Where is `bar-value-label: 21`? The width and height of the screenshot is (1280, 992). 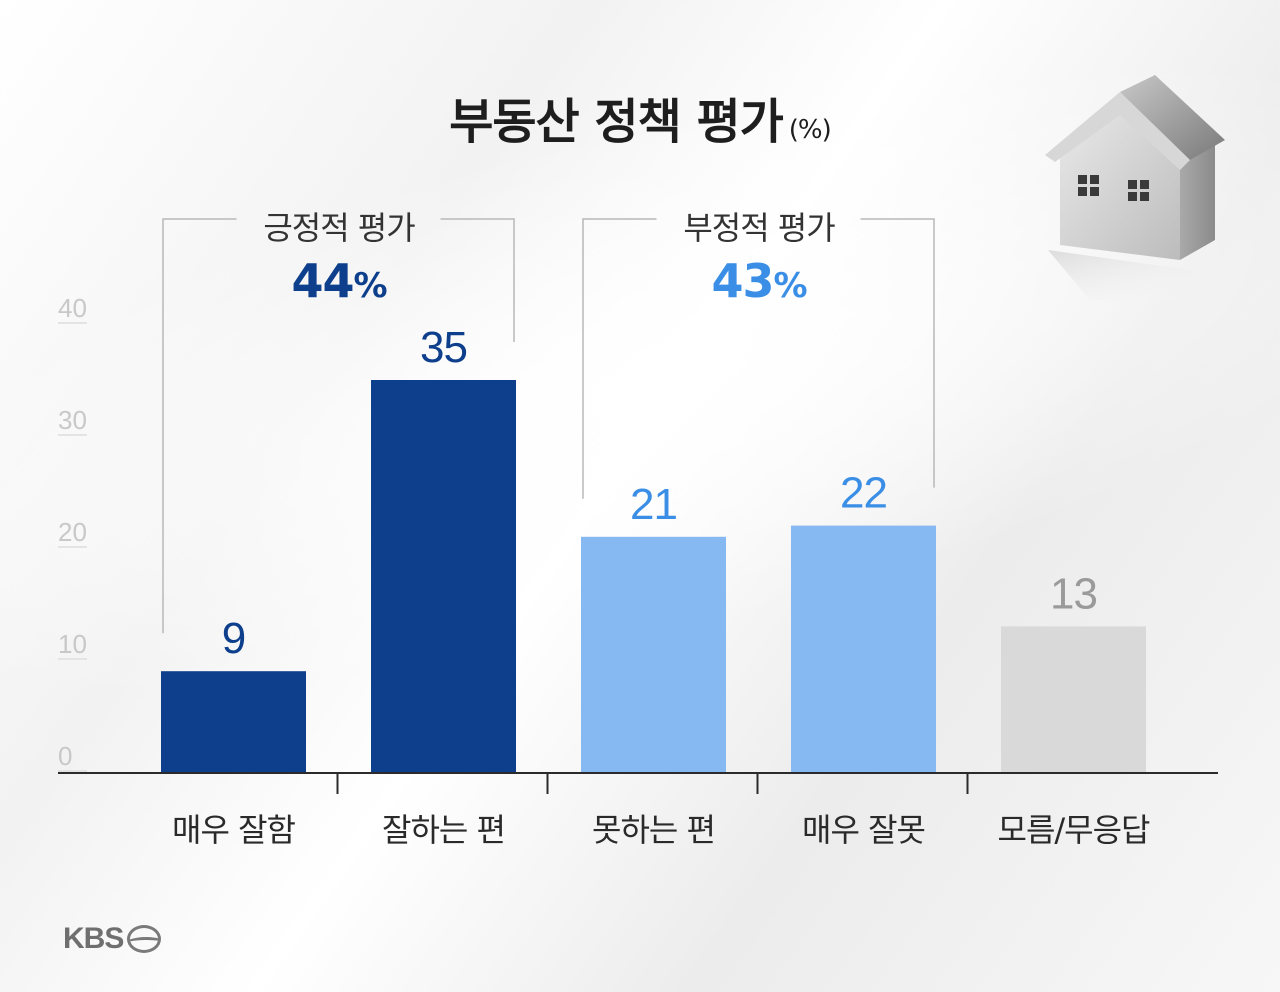 bar-value-label: 21 is located at coordinates (653, 504).